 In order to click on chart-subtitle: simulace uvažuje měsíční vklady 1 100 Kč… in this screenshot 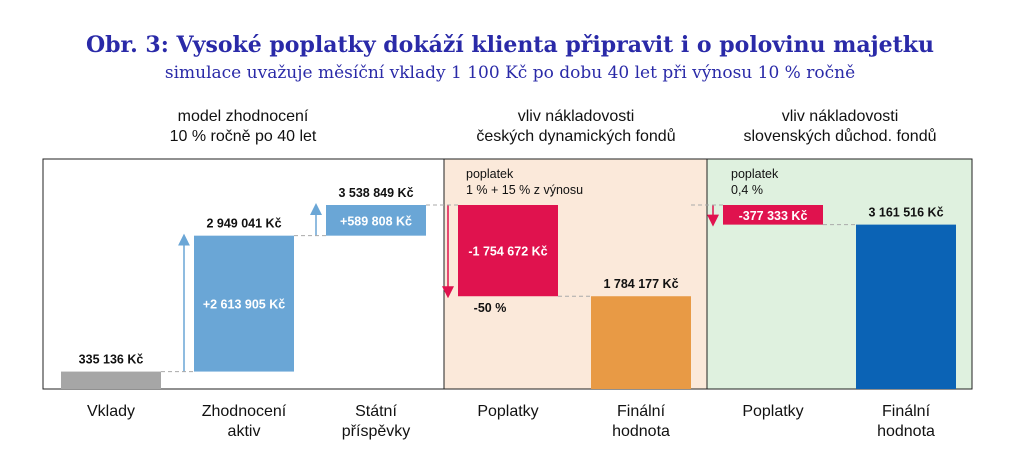, I will do `click(510, 73)`.